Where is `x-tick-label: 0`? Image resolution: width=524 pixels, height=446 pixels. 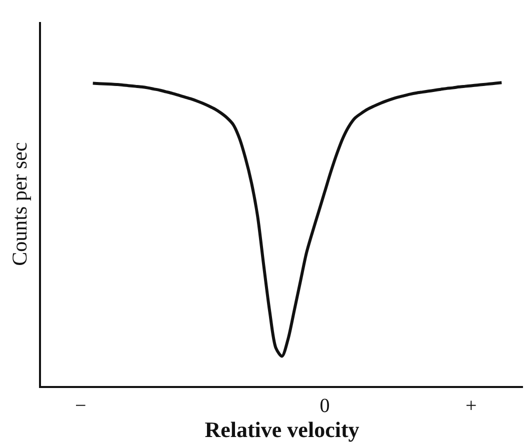
x-tick-label: 0 is located at coordinates (325, 406).